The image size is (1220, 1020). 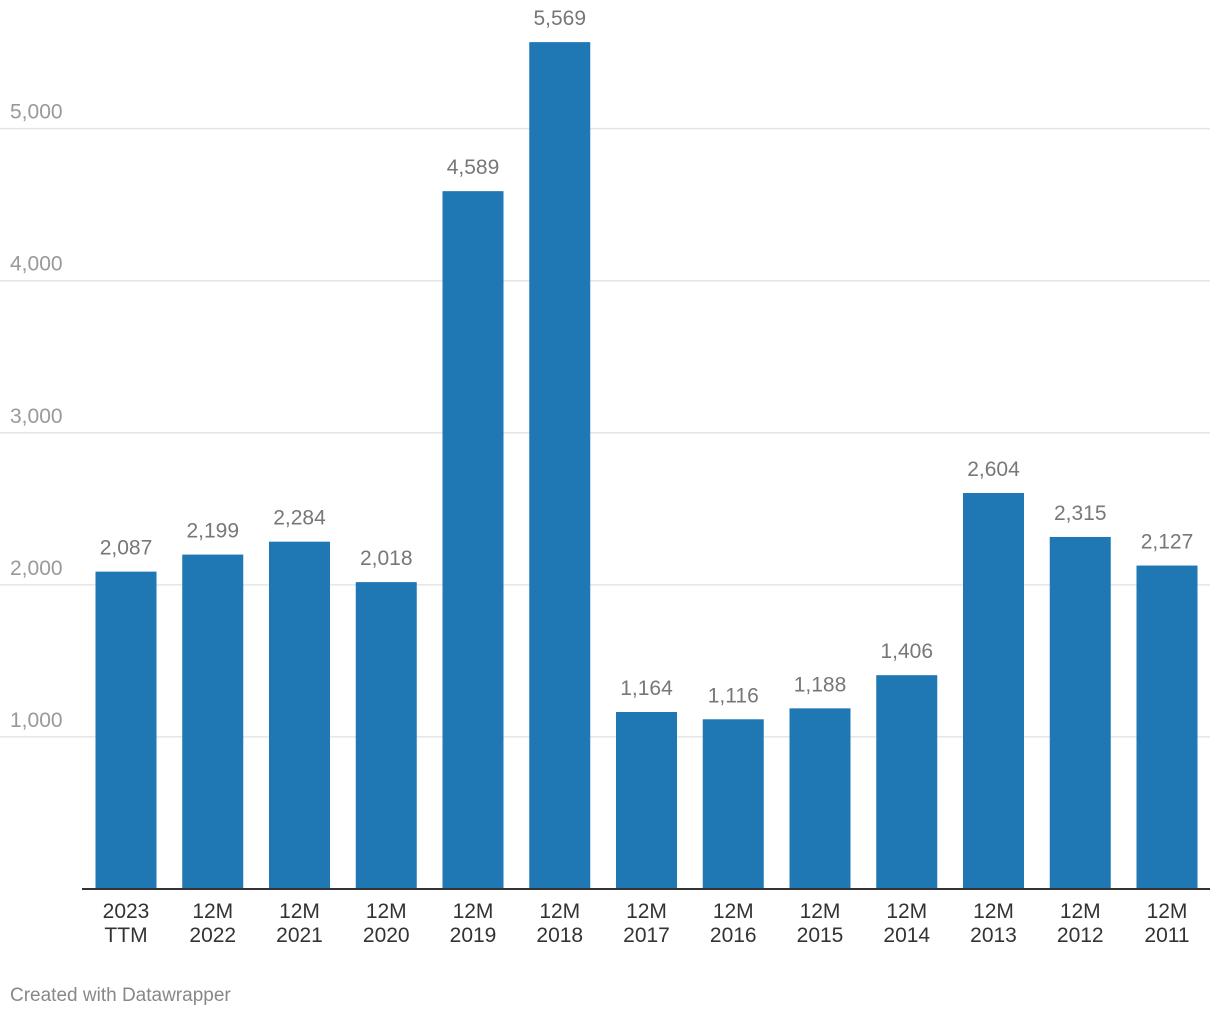 I want to click on y-tick-label: 3,000, so click(x=36, y=416).